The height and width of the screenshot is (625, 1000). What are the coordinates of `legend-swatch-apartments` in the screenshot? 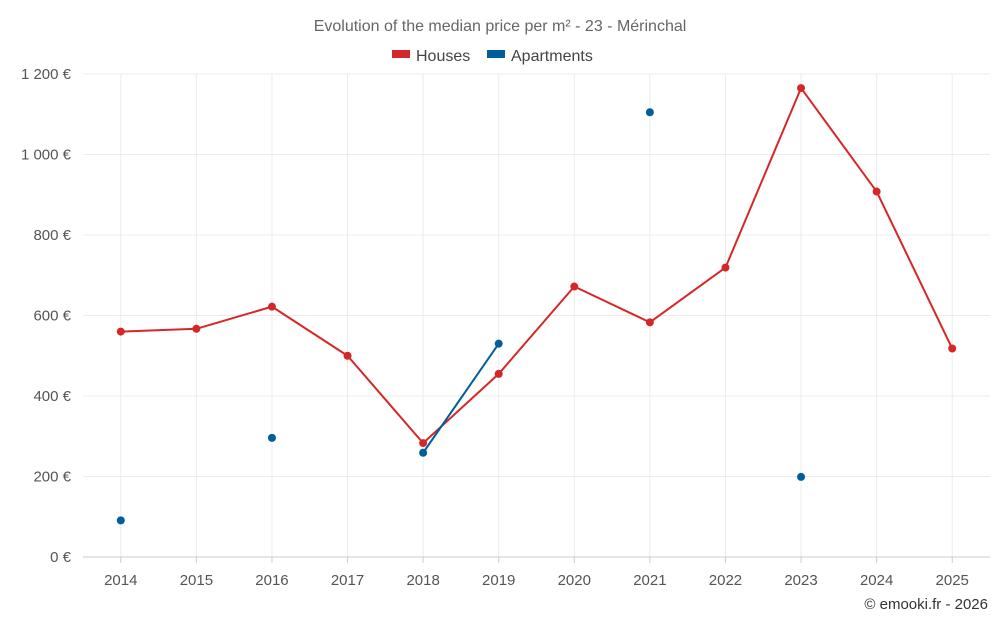 It's located at (496, 54).